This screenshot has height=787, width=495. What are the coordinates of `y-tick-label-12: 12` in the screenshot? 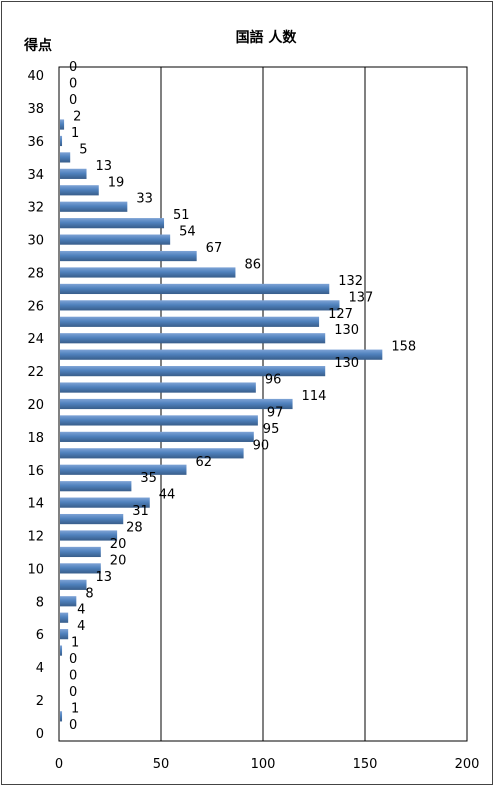 It's located at (35, 537).